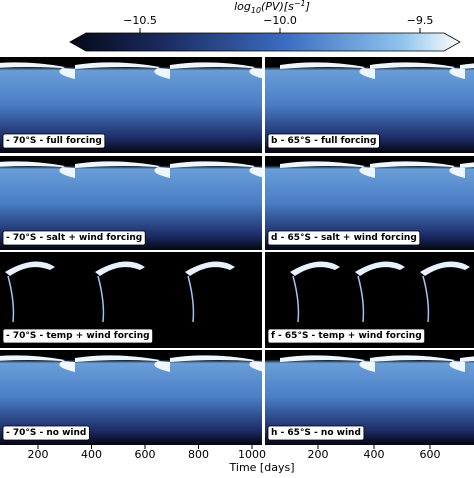 Image resolution: width=474 pixels, height=478 pixels. Describe the element at coordinates (198, 454) in the screenshot. I see `x-tick-label: 800` at that location.